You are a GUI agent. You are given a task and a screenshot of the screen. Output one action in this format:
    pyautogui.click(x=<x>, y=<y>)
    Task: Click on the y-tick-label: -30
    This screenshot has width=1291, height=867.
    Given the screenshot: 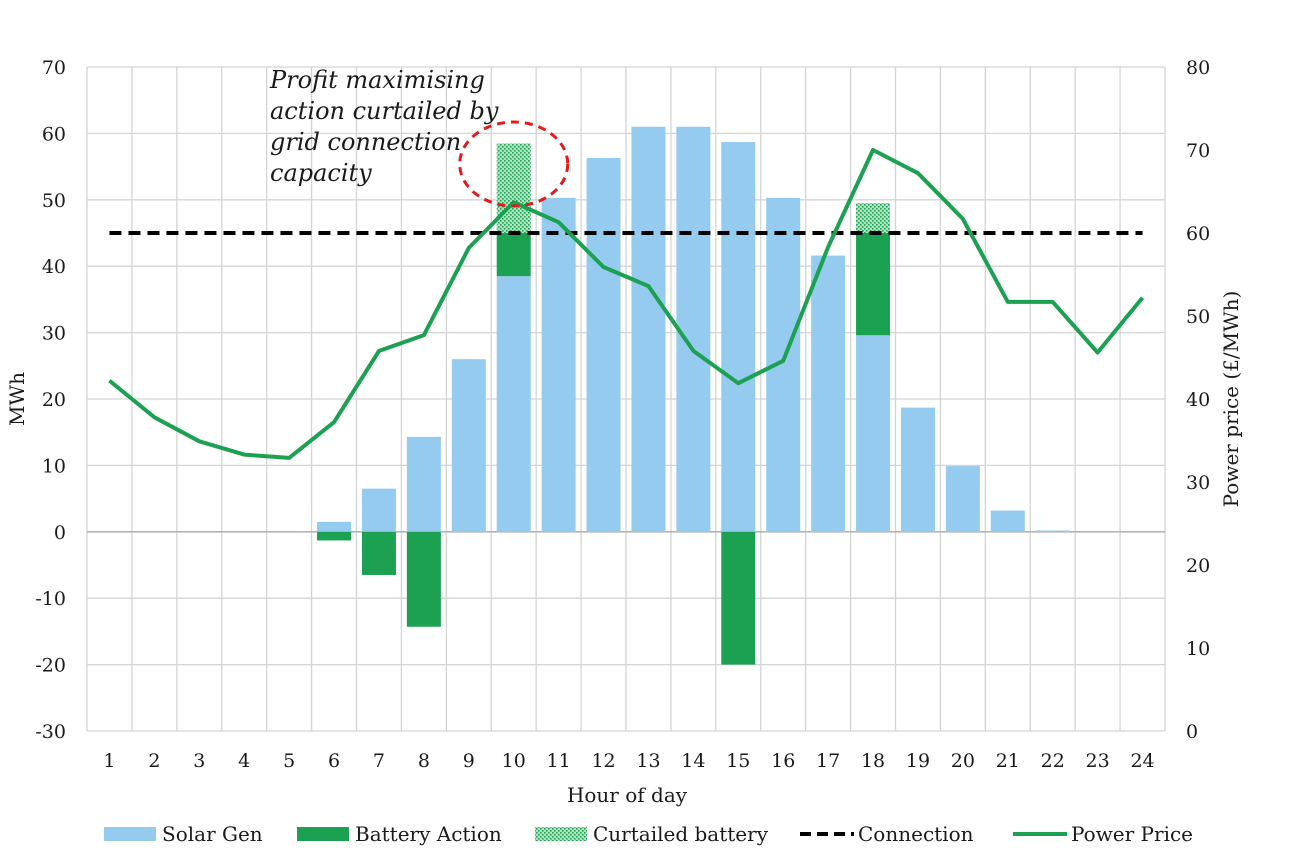 What is the action you would take?
    pyautogui.click(x=50, y=732)
    